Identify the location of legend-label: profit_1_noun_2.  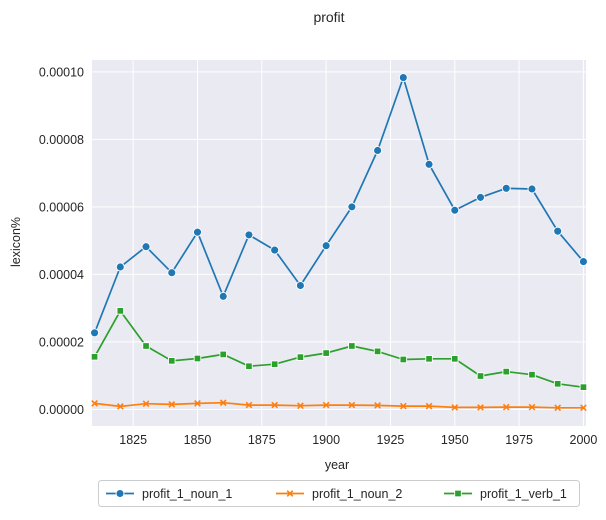
(357, 494).